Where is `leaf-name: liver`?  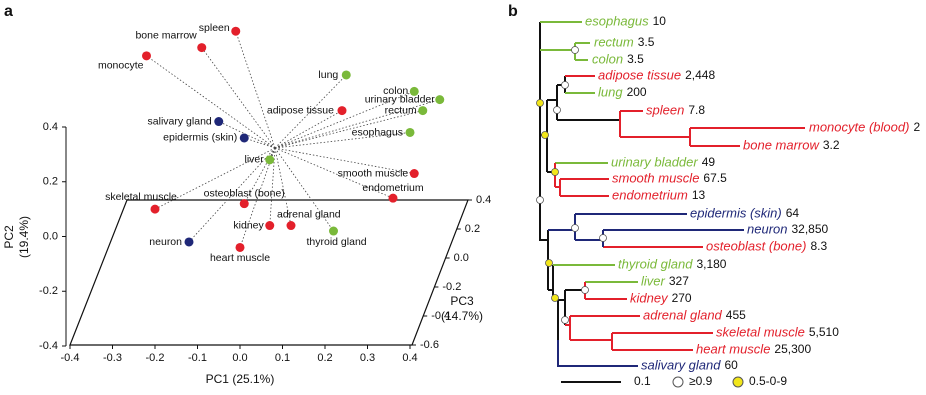
leaf-name: liver is located at coordinates (653, 280).